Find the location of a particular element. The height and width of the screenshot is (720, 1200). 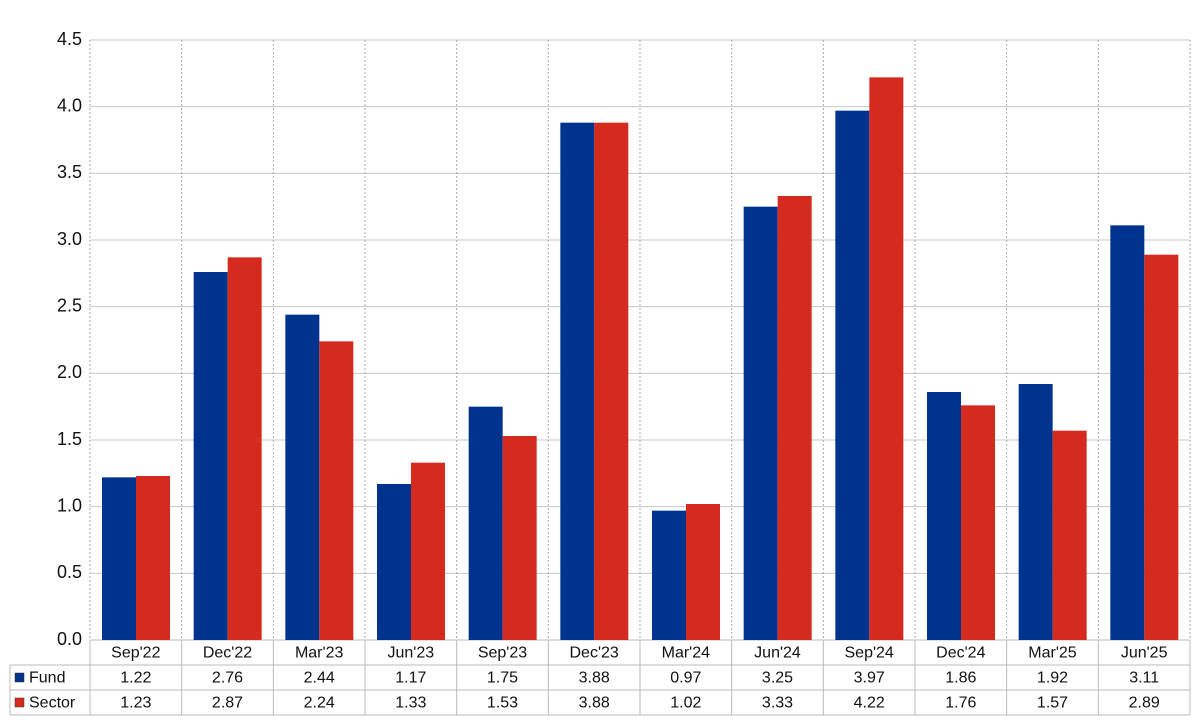

x-tick-label: Jun'25 is located at coordinates (1144, 653).